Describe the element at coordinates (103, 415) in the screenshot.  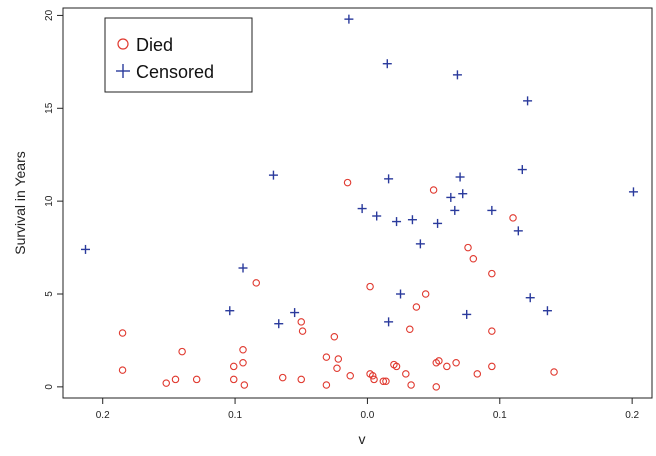
I see `x-tick-label-0: 0.2` at that location.